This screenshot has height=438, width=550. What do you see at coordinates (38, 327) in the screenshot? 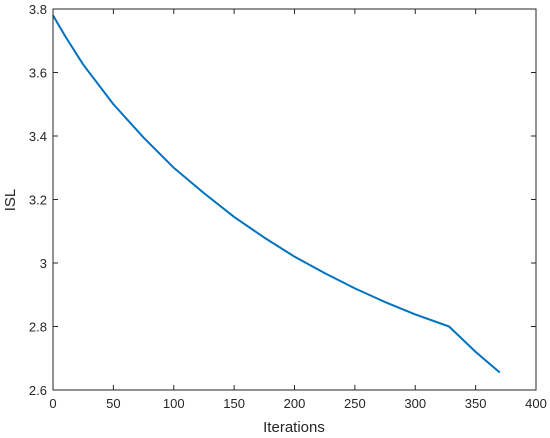
I see `y-tick-label: 2.8` at bounding box center [38, 327].